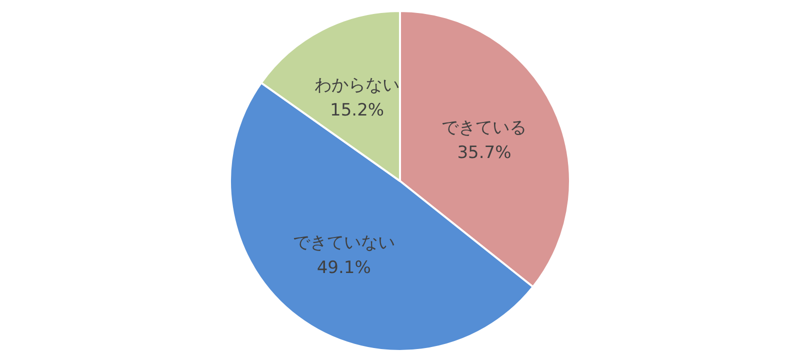 The width and height of the screenshot is (800, 360). Describe the element at coordinates (343, 243) in the screenshot. I see `slice-label: できていない` at that location.